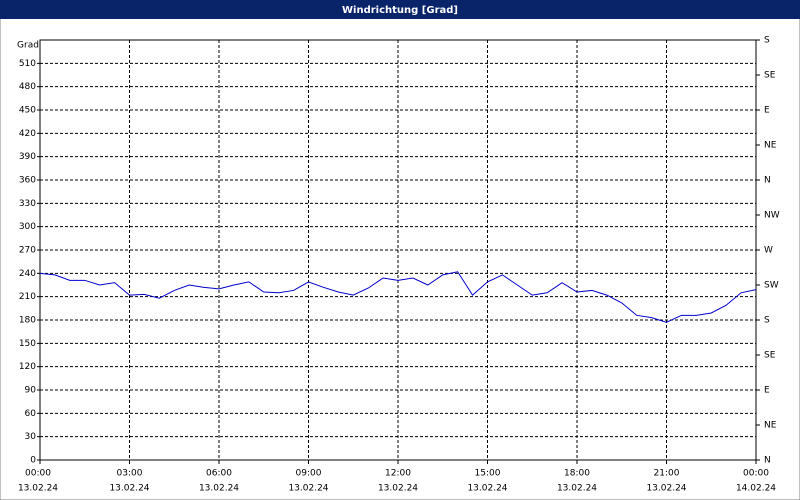 This screenshot has width=800, height=500. I want to click on x-tick-label: 12:00, so click(398, 474).